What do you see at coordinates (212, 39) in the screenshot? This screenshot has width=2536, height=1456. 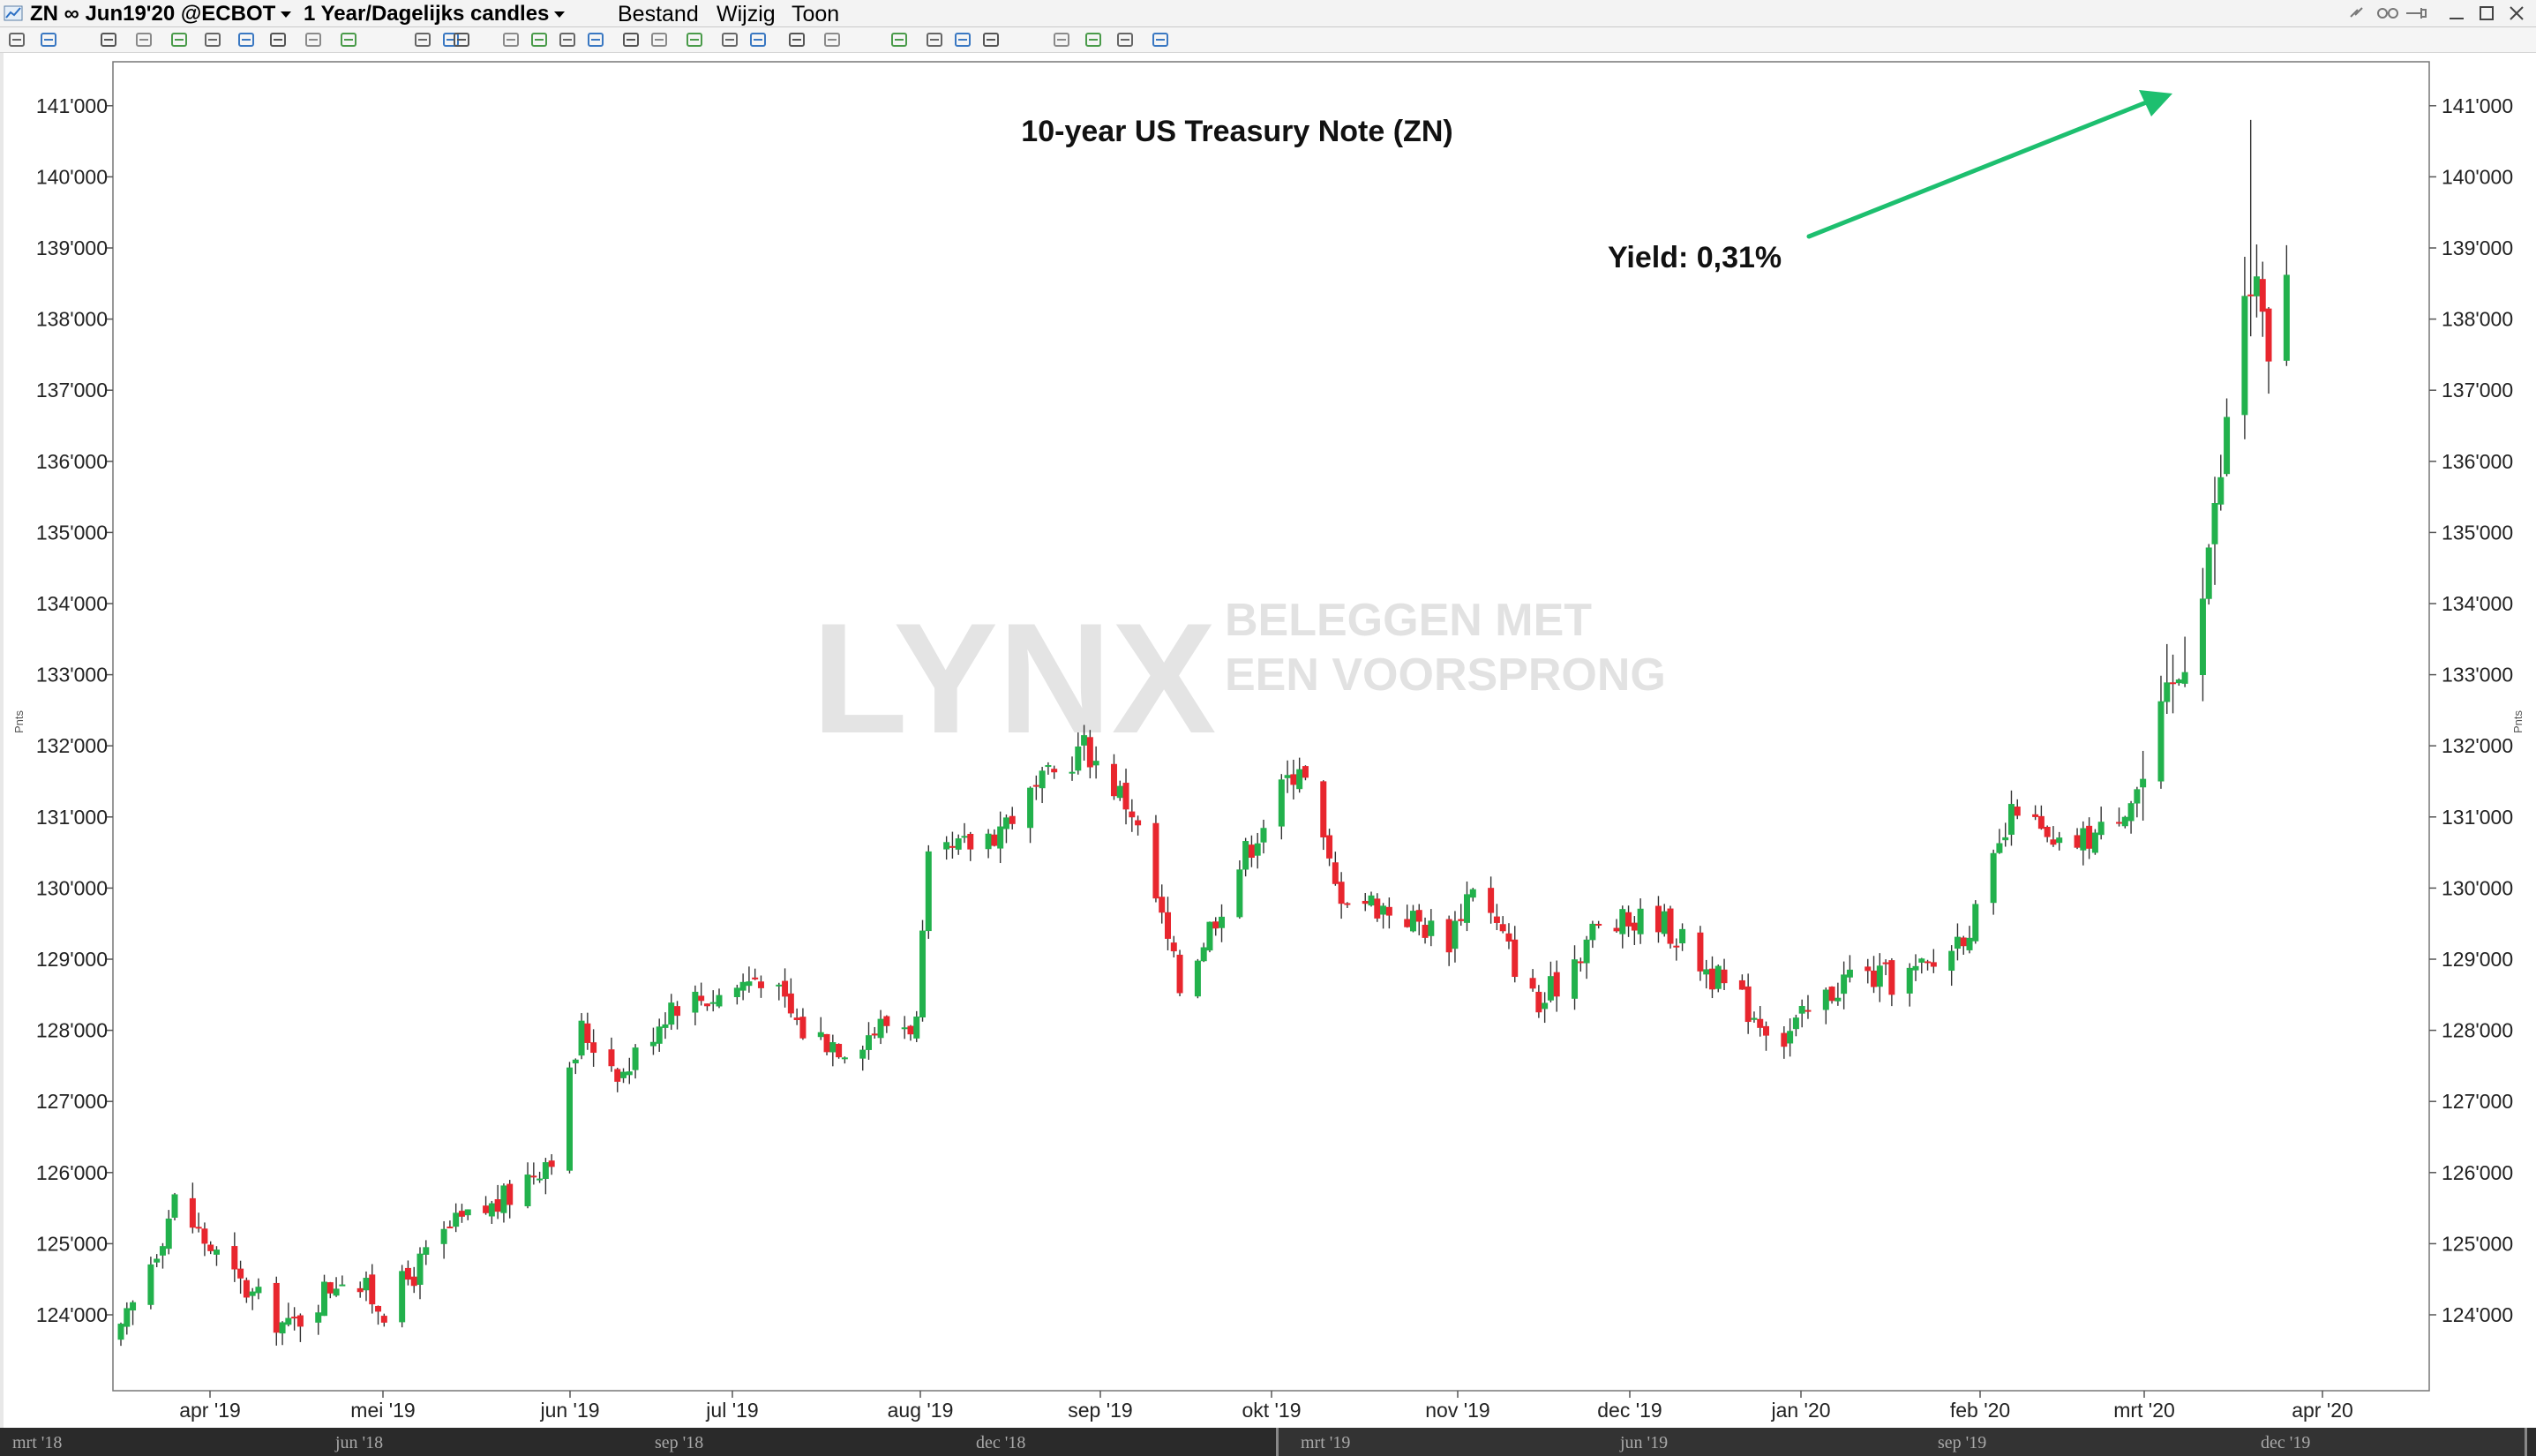 I see `circle-icon` at bounding box center [212, 39].